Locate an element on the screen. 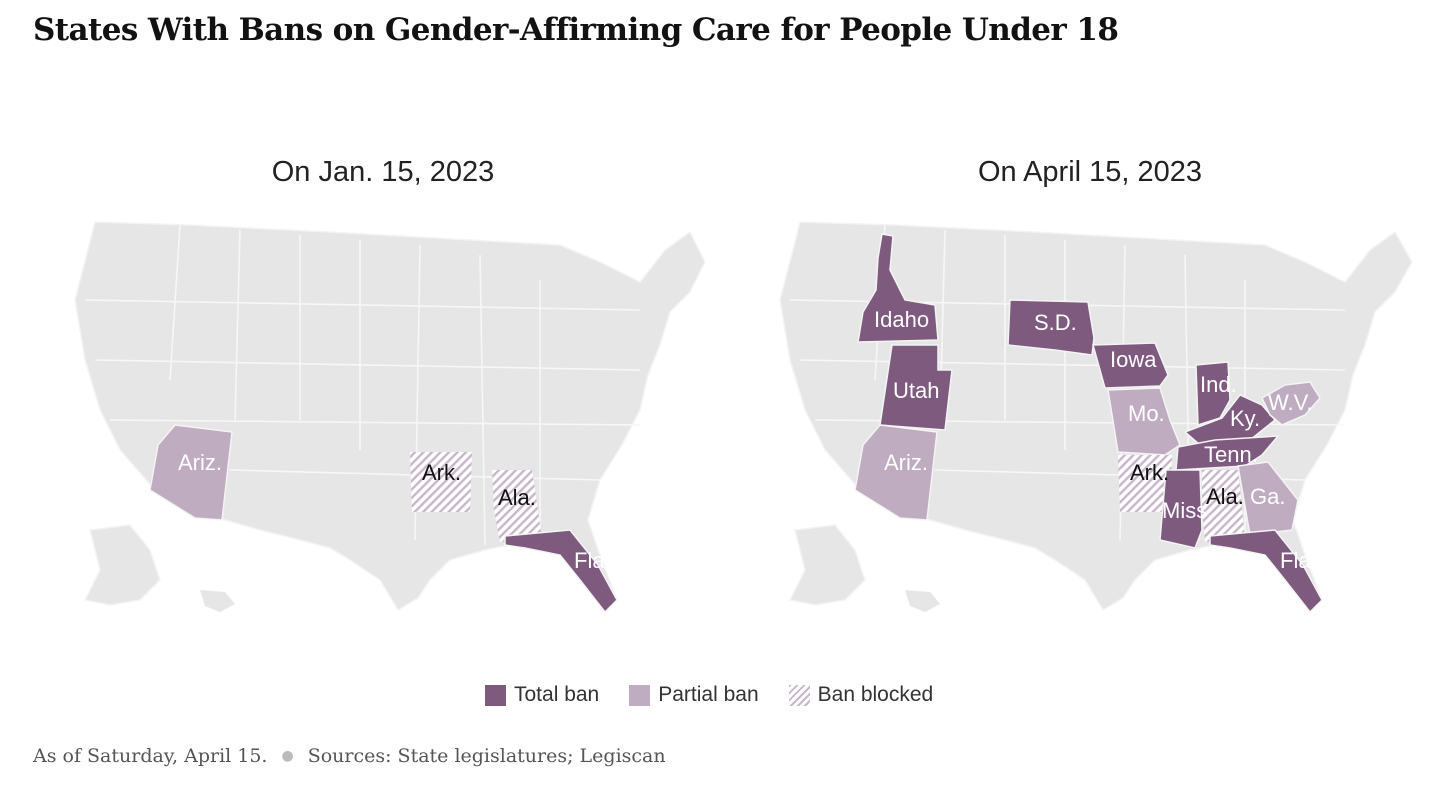  state-ala-right is located at coordinates (1223, 506).